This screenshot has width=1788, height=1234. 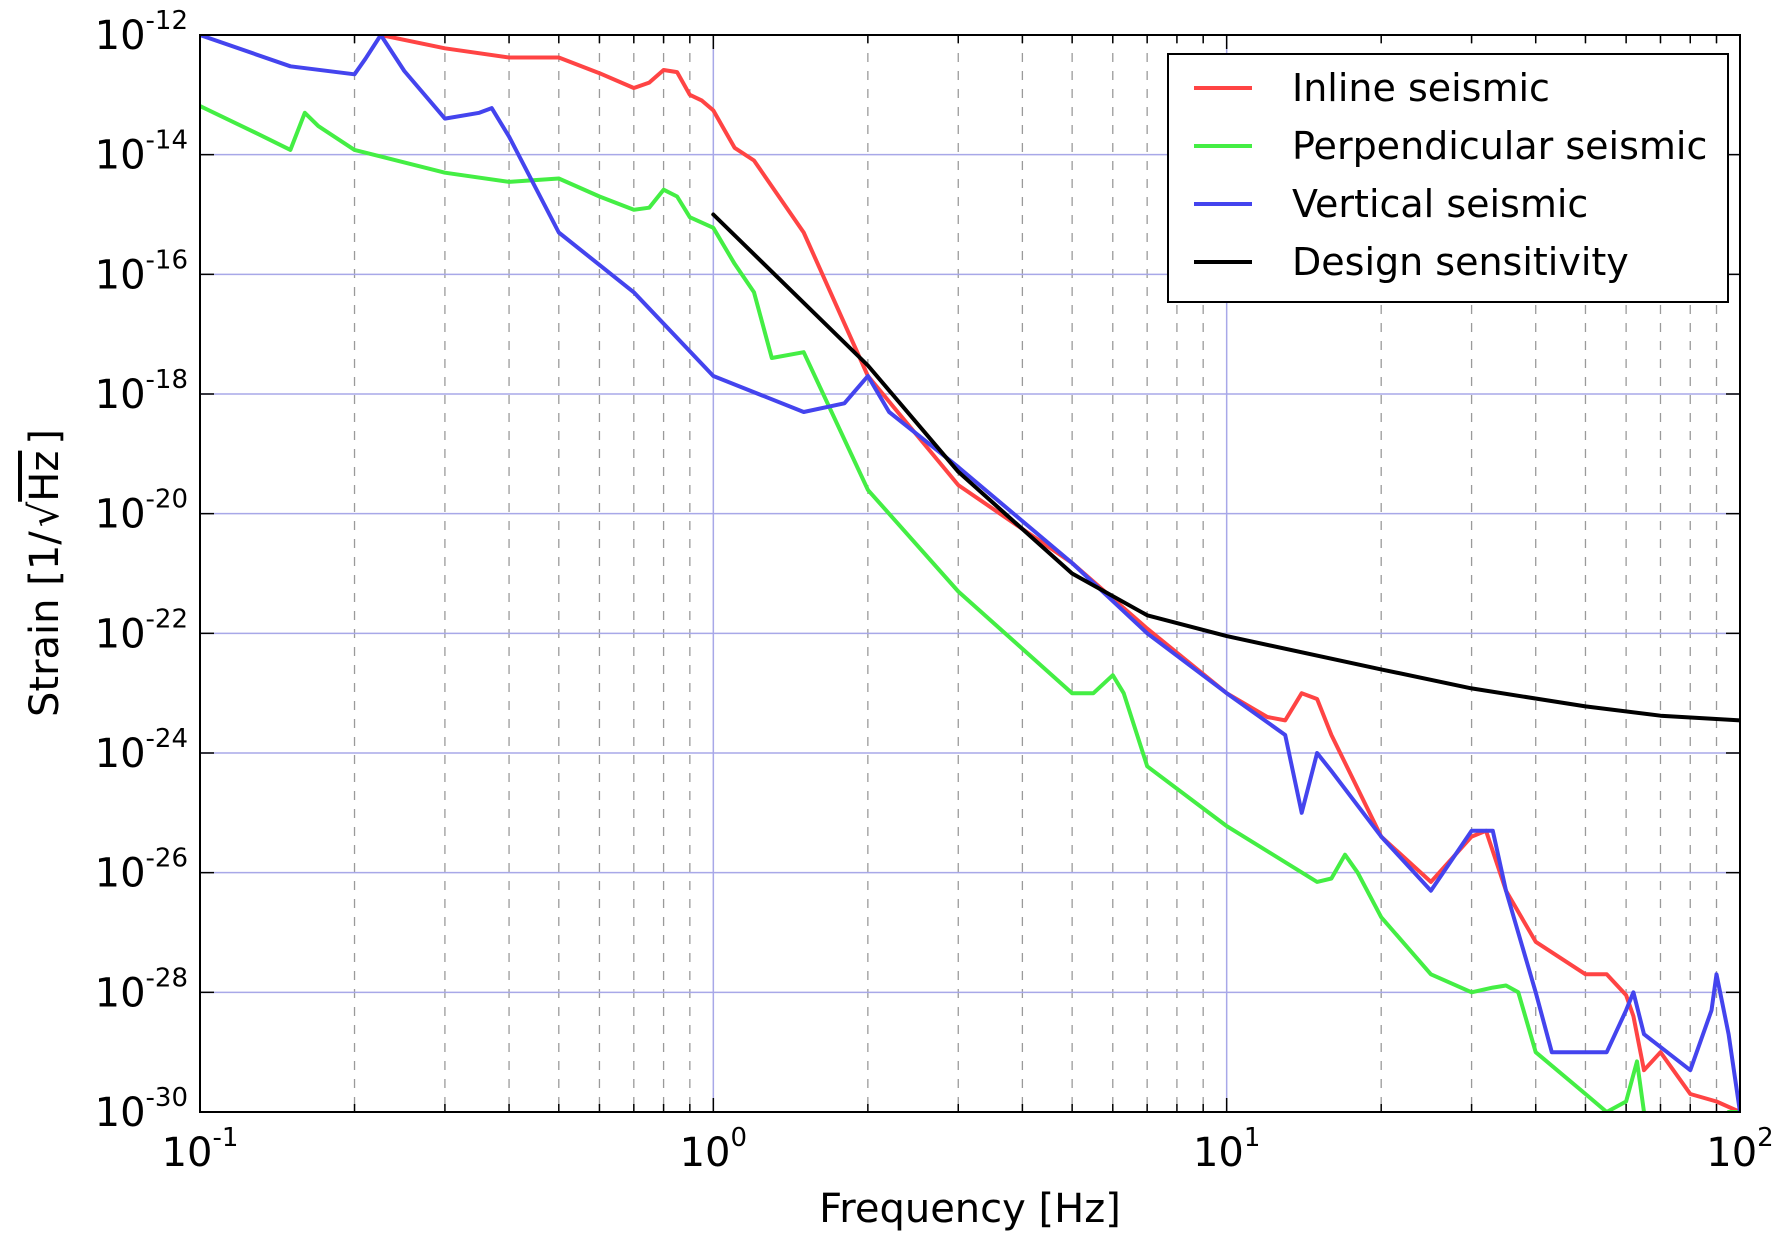 I want to click on y-tick-label: 10-18, so click(x=141, y=391).